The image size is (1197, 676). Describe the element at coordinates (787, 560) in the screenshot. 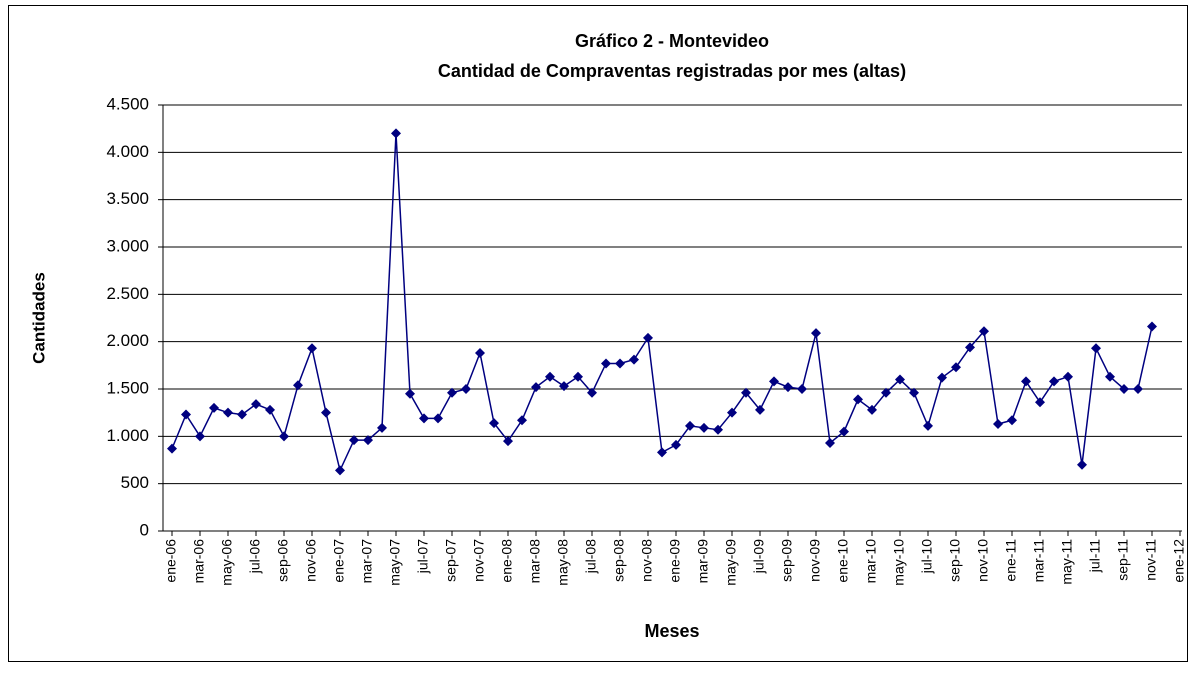

I see `x-tick-label: sep-09` at that location.